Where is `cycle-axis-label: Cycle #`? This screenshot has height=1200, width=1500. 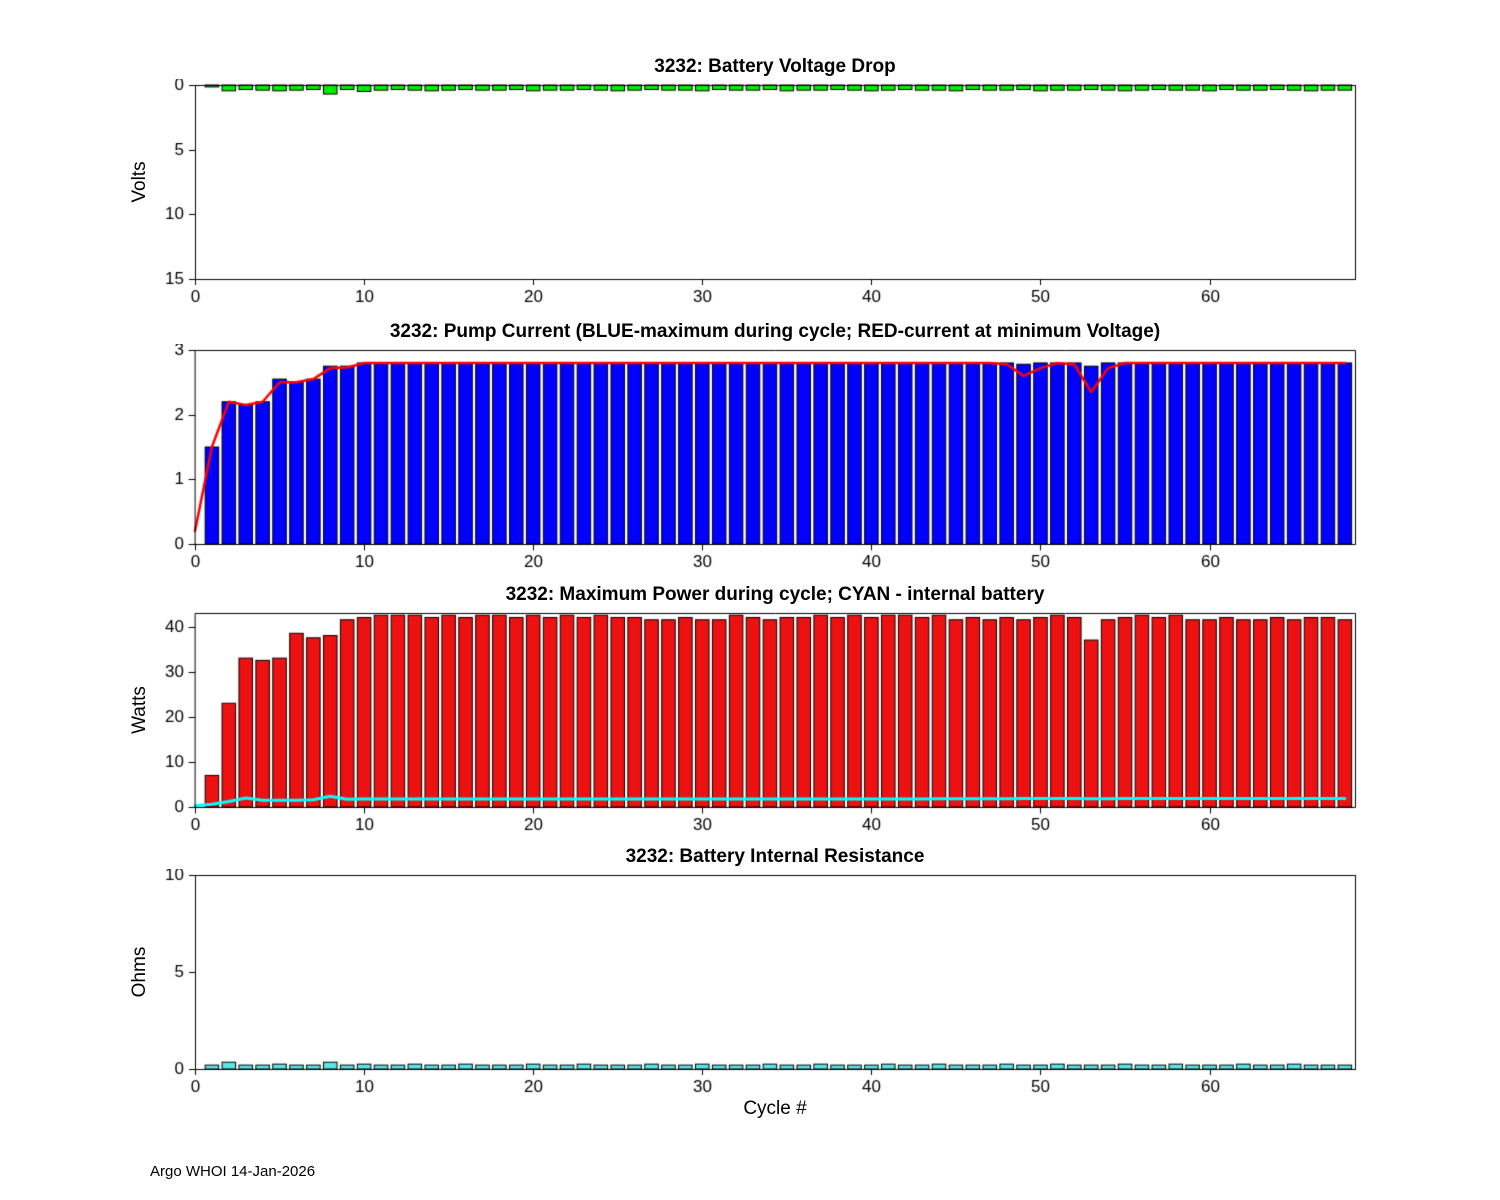
cycle-axis-label: Cycle # is located at coordinates (775, 1108).